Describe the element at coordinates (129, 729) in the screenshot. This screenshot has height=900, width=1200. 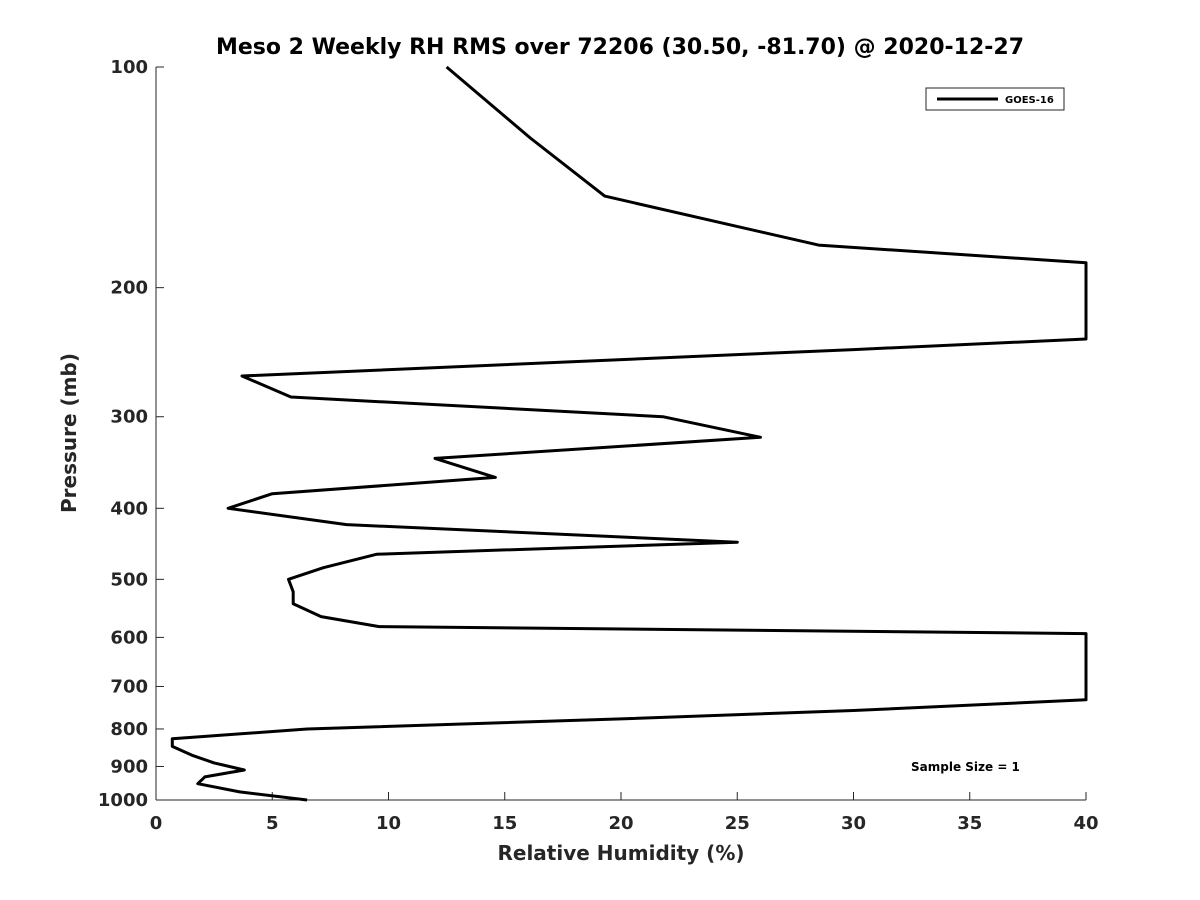
I see `y-tick-label: 800` at that location.